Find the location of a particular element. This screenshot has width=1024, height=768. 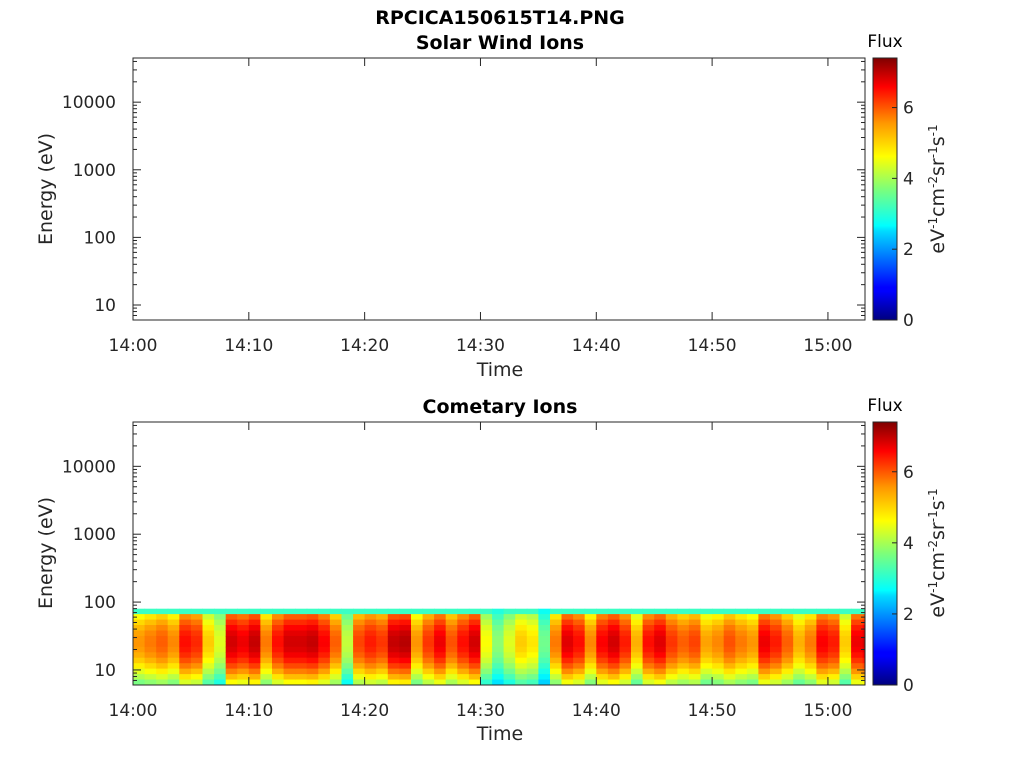

x-axis-label-solar-wind: Time is located at coordinates (500, 370).